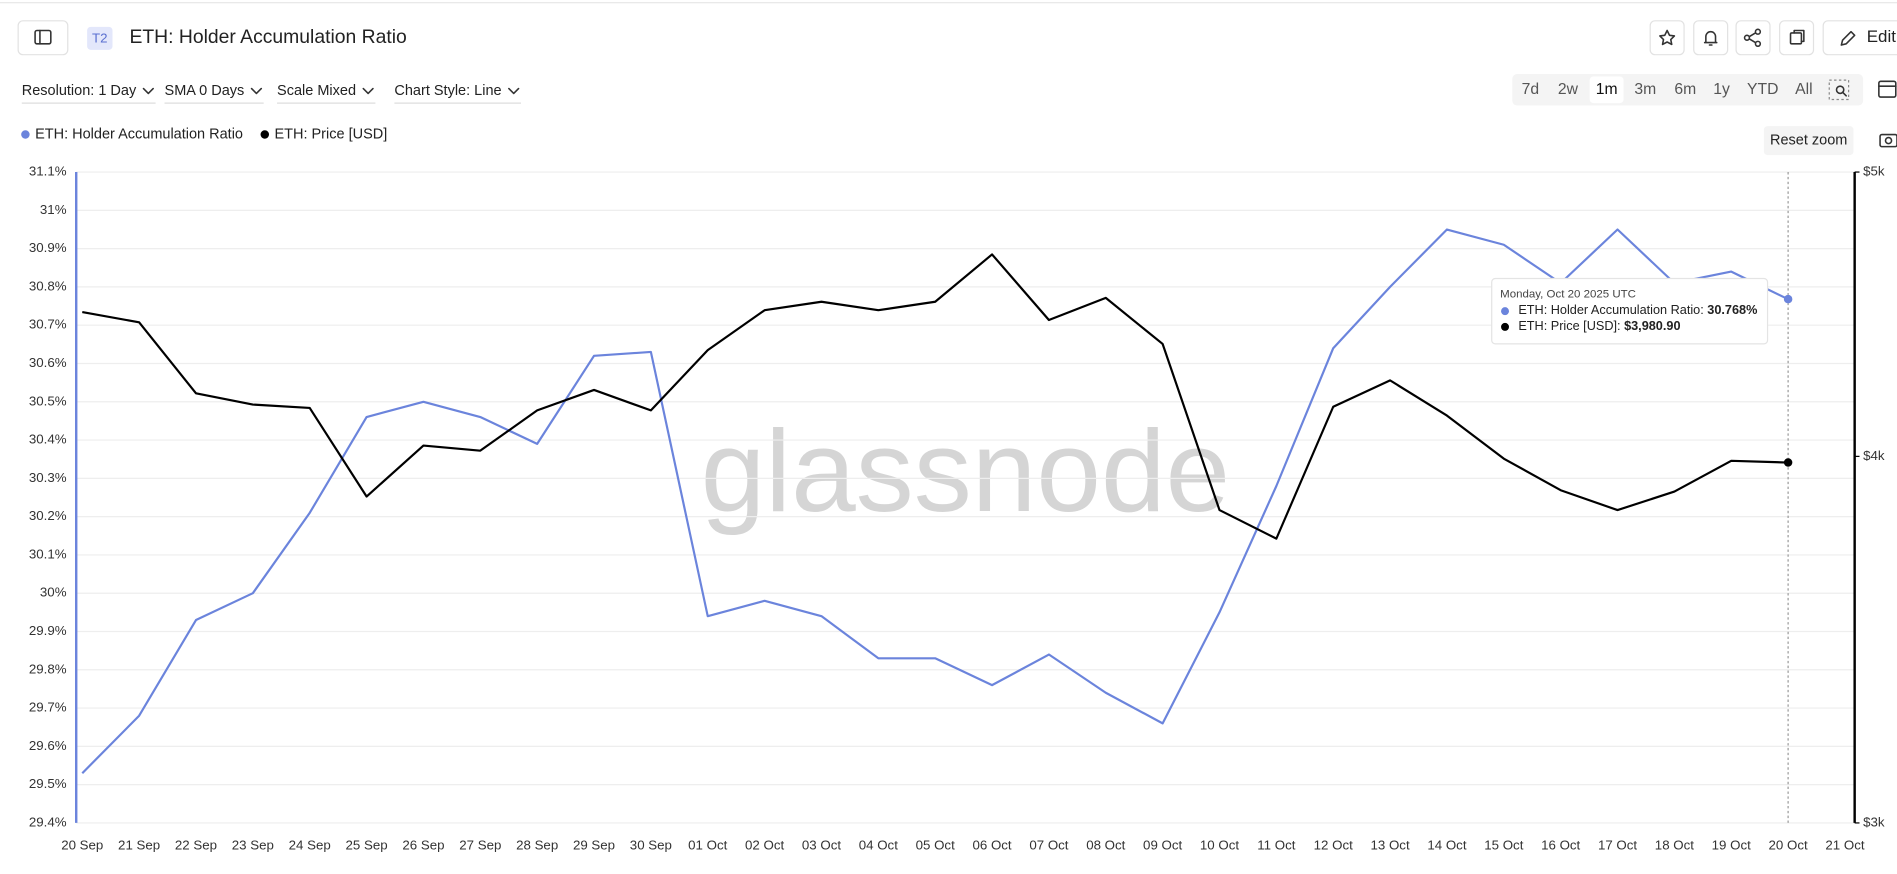 Image resolution: width=1897 pixels, height=874 pixels. What do you see at coordinates (1568, 294) in the screenshot?
I see `tooltip-date: Monday, Oct 20 2025 UTC` at bounding box center [1568, 294].